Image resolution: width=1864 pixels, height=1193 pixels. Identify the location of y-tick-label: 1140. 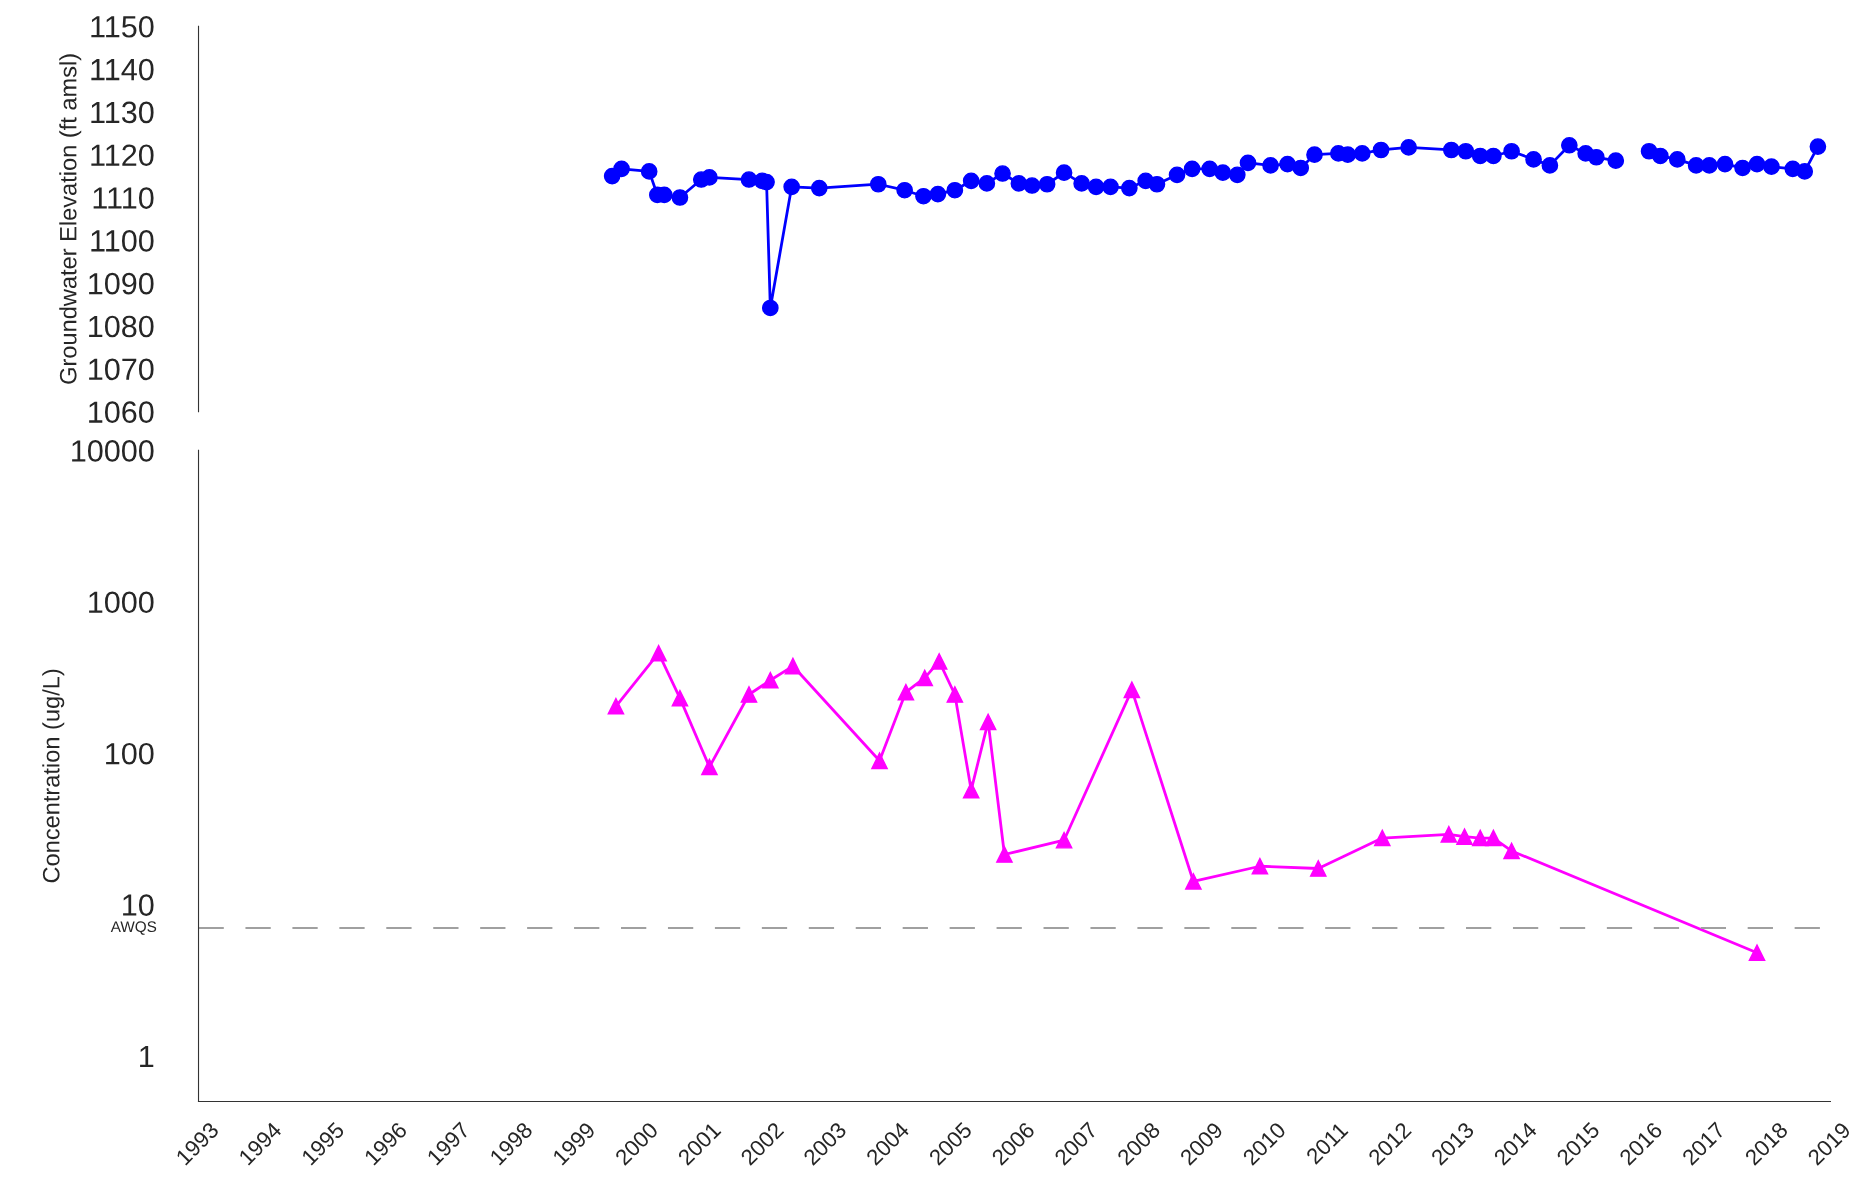
(122, 69).